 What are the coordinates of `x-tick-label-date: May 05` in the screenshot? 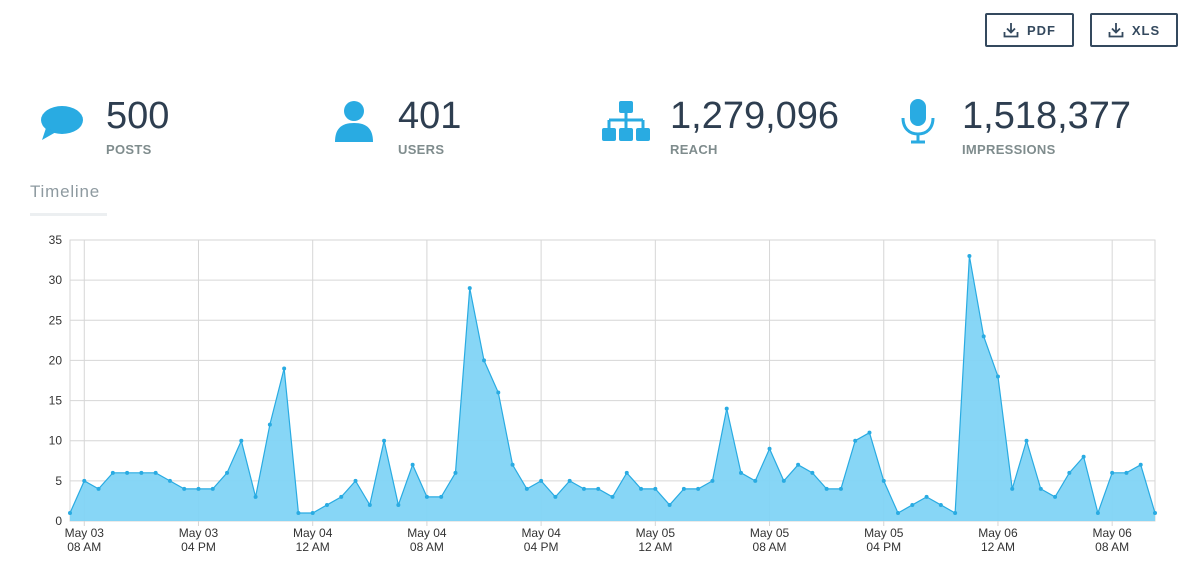 It's located at (656, 533).